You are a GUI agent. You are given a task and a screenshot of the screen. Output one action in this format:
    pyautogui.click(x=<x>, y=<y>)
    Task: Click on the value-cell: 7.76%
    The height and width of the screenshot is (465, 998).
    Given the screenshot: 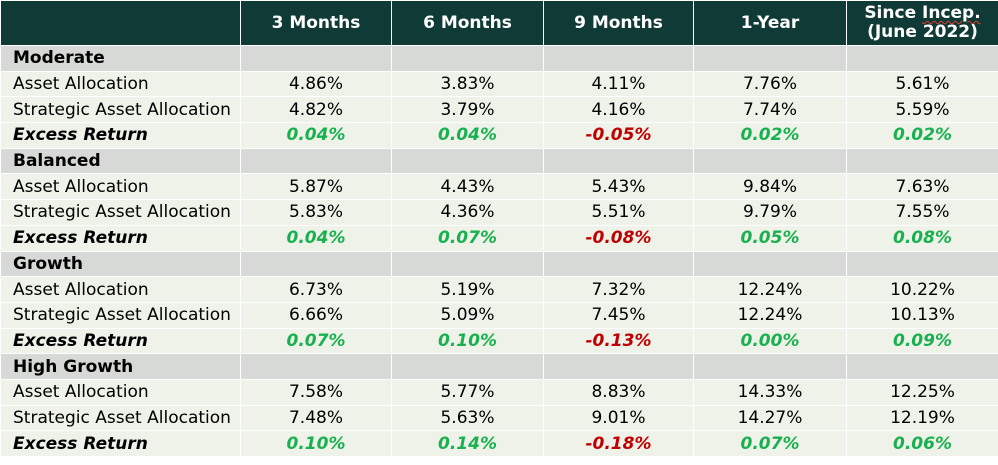 What is the action you would take?
    pyautogui.click(x=770, y=84)
    